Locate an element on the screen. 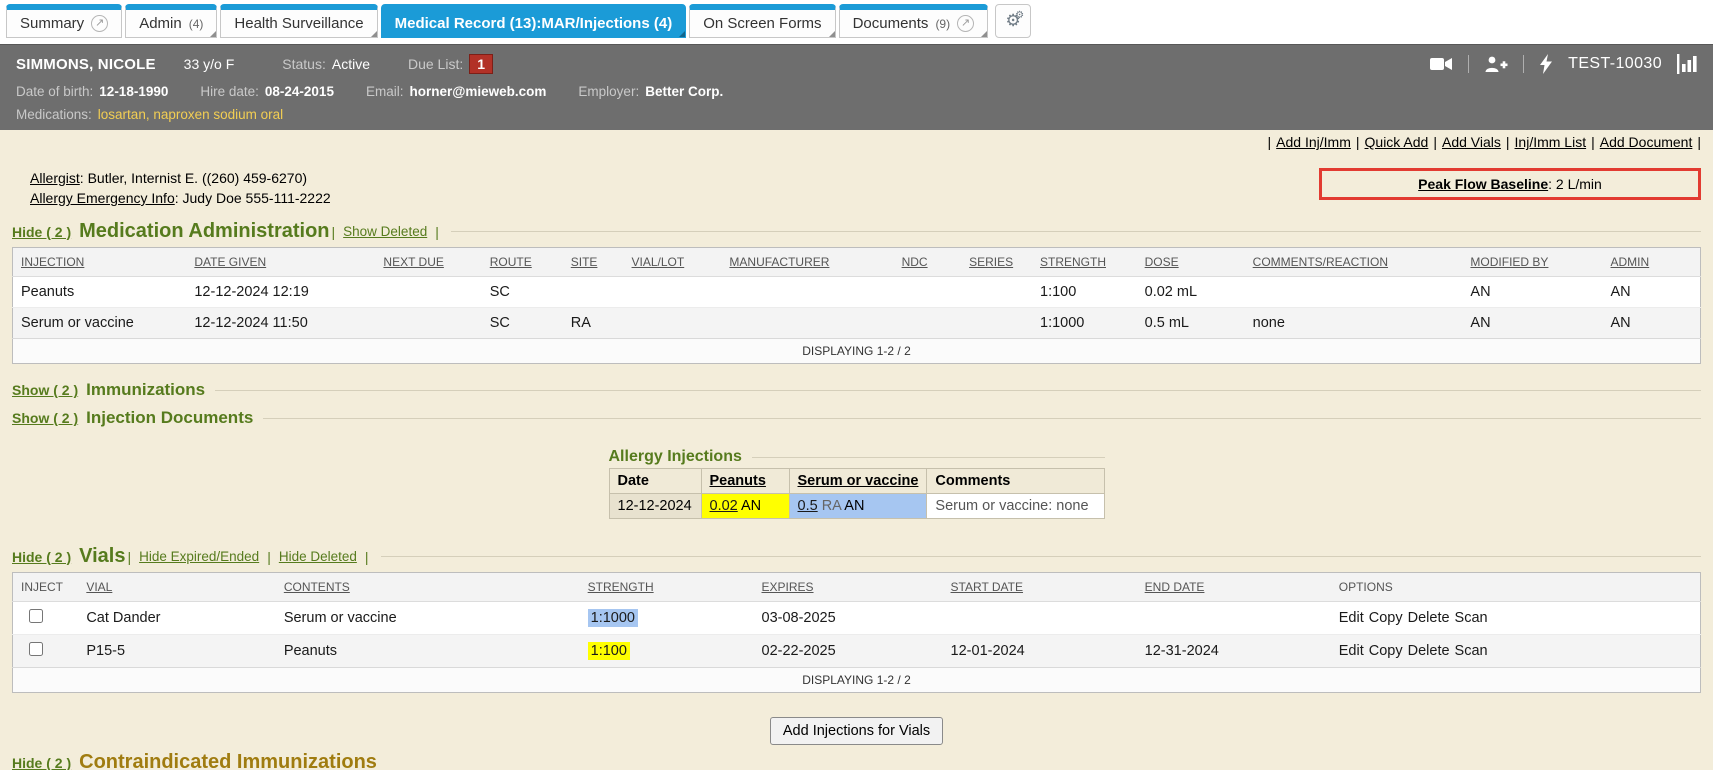  quick-add-link: Quick Add is located at coordinates (1396, 142).